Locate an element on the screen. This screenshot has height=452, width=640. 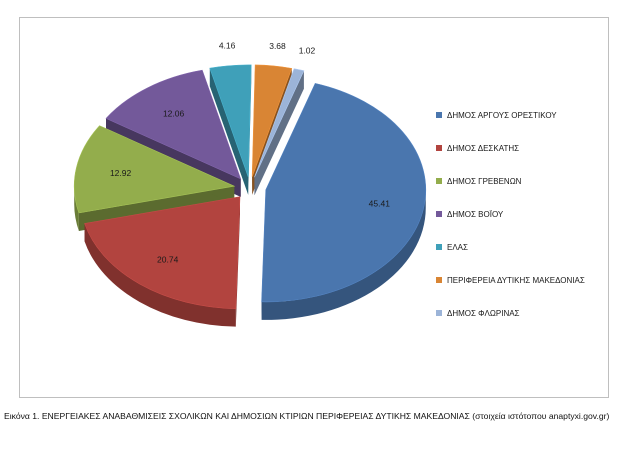
data-label-7: 1.02 is located at coordinates (307, 50).